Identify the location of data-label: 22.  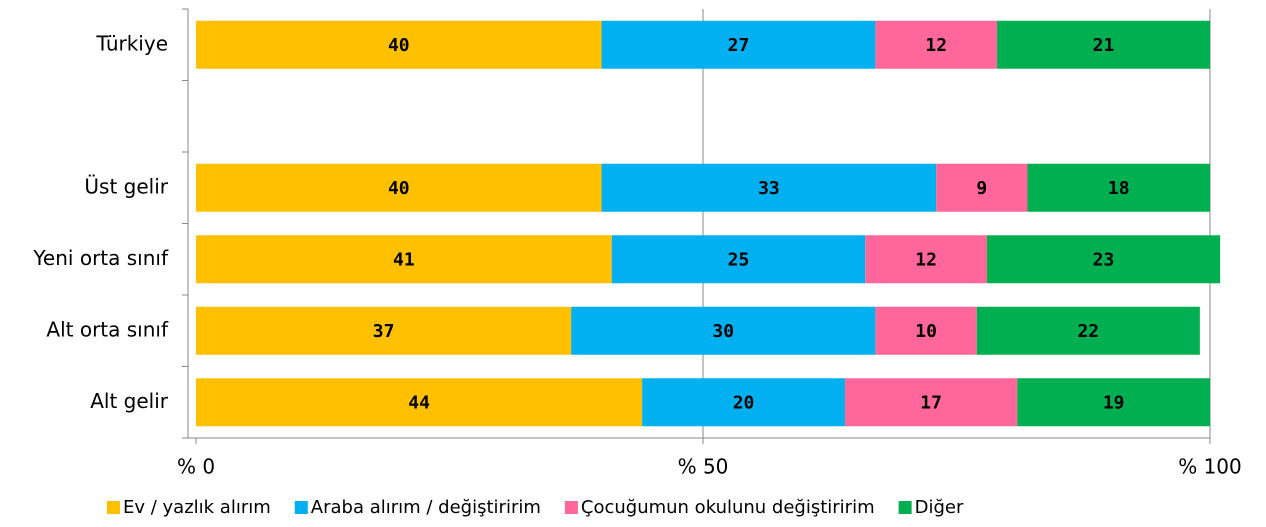
(1088, 331).